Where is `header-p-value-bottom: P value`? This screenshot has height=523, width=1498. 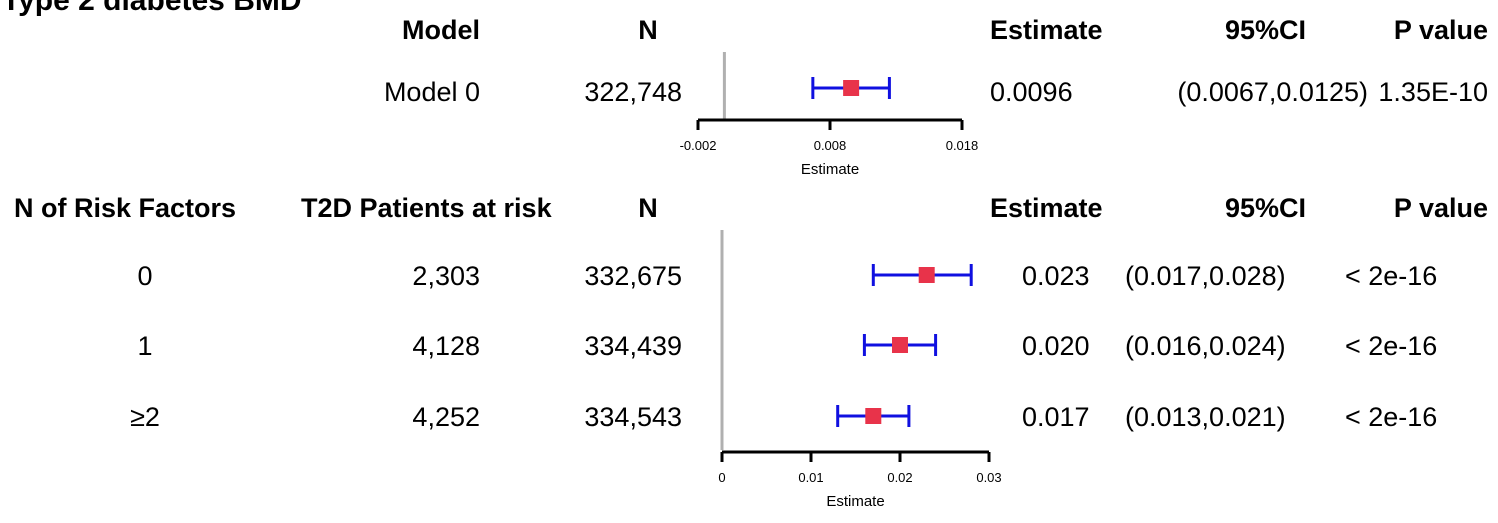 header-p-value-bottom: P value is located at coordinates (1440, 208).